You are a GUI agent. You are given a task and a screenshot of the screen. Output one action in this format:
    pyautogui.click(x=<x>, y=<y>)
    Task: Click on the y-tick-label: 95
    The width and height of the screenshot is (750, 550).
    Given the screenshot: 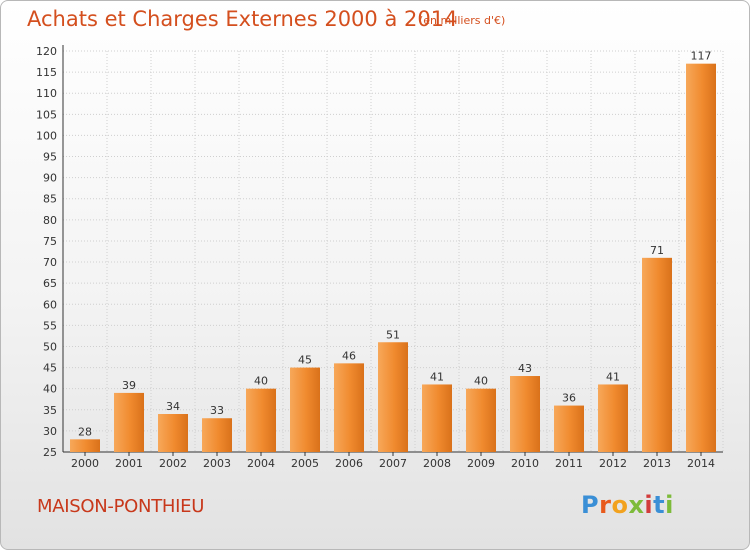 What is the action you would take?
    pyautogui.click(x=50, y=157)
    